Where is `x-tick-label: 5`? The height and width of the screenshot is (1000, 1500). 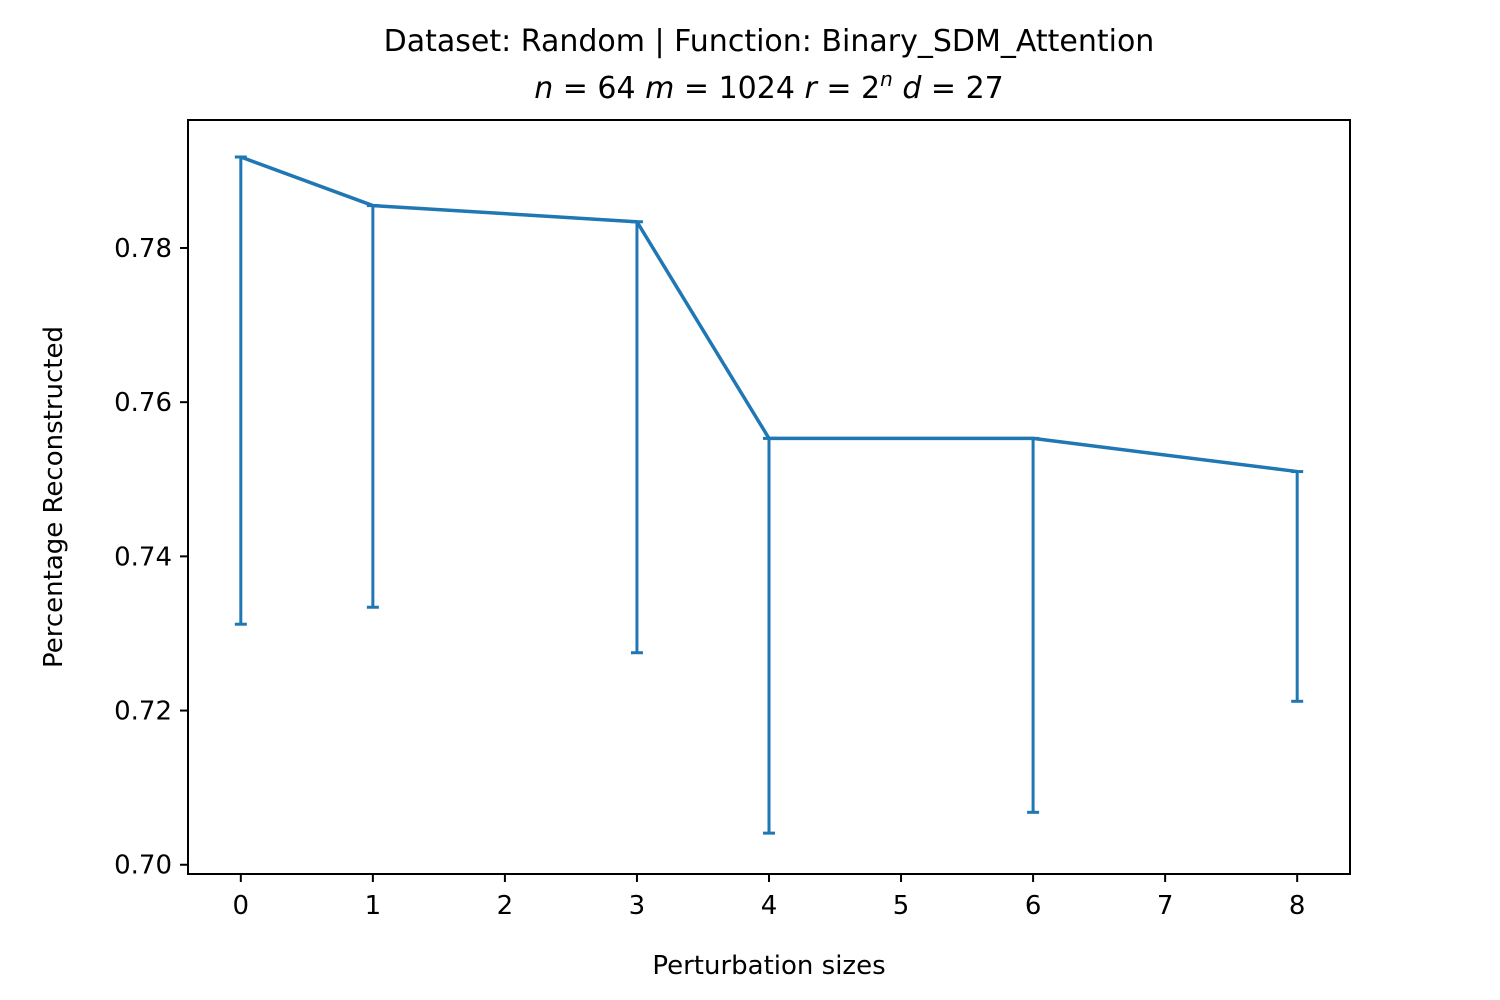
x-tick-label: 5 is located at coordinates (901, 906).